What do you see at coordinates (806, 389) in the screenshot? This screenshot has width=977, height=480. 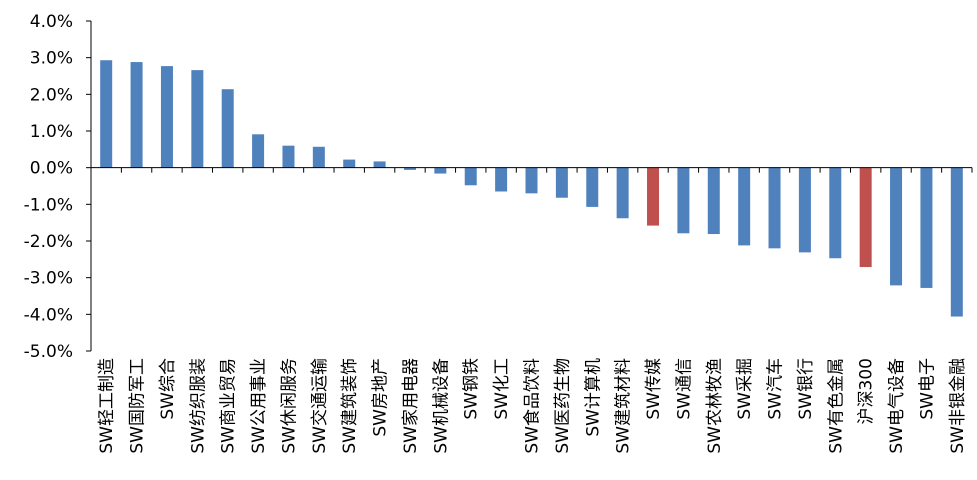 I see `category-label: SW银行` at bounding box center [806, 389].